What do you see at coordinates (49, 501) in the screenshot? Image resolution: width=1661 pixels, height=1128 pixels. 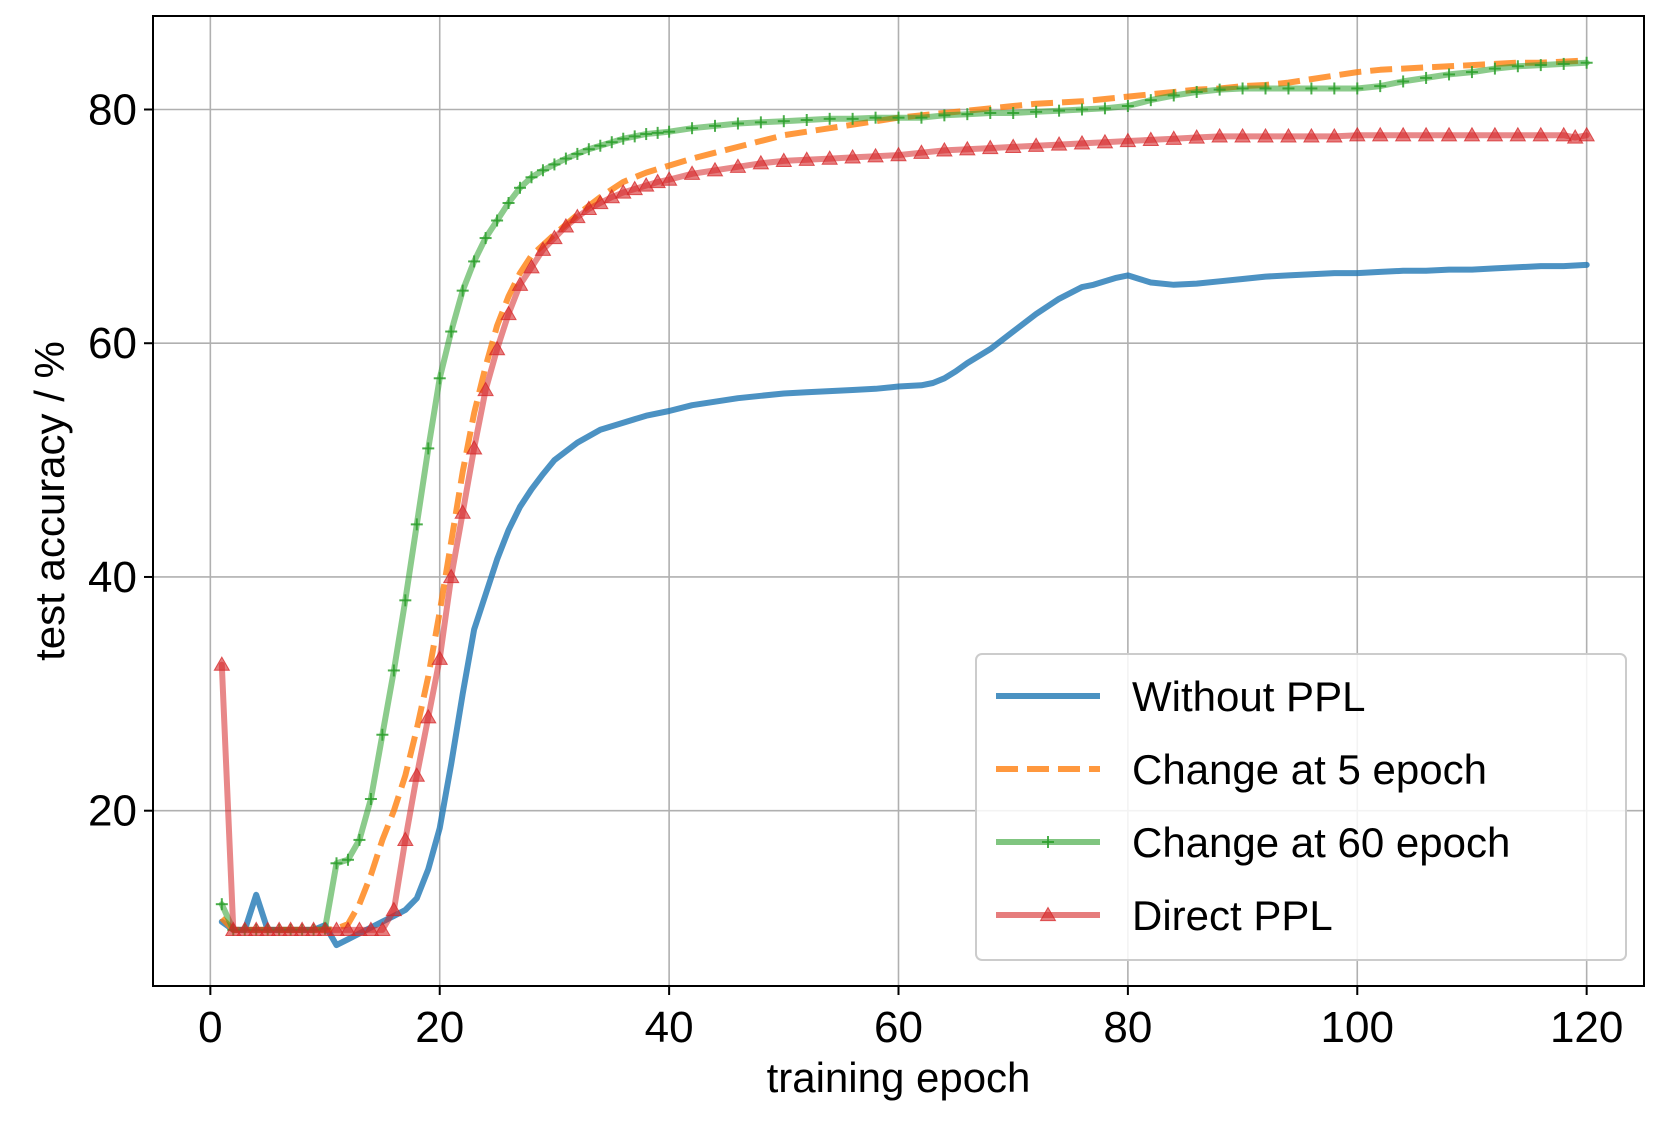 I see `y-axis-label: test accuracy / %` at bounding box center [49, 501].